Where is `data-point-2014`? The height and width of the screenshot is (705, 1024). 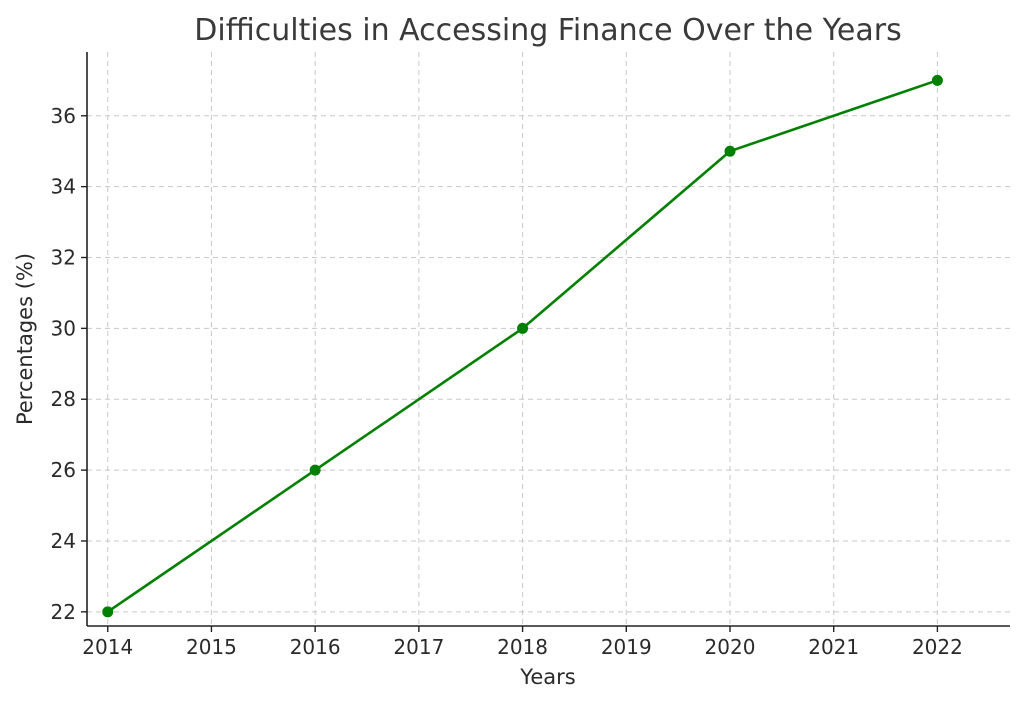 data-point-2014 is located at coordinates (108, 612).